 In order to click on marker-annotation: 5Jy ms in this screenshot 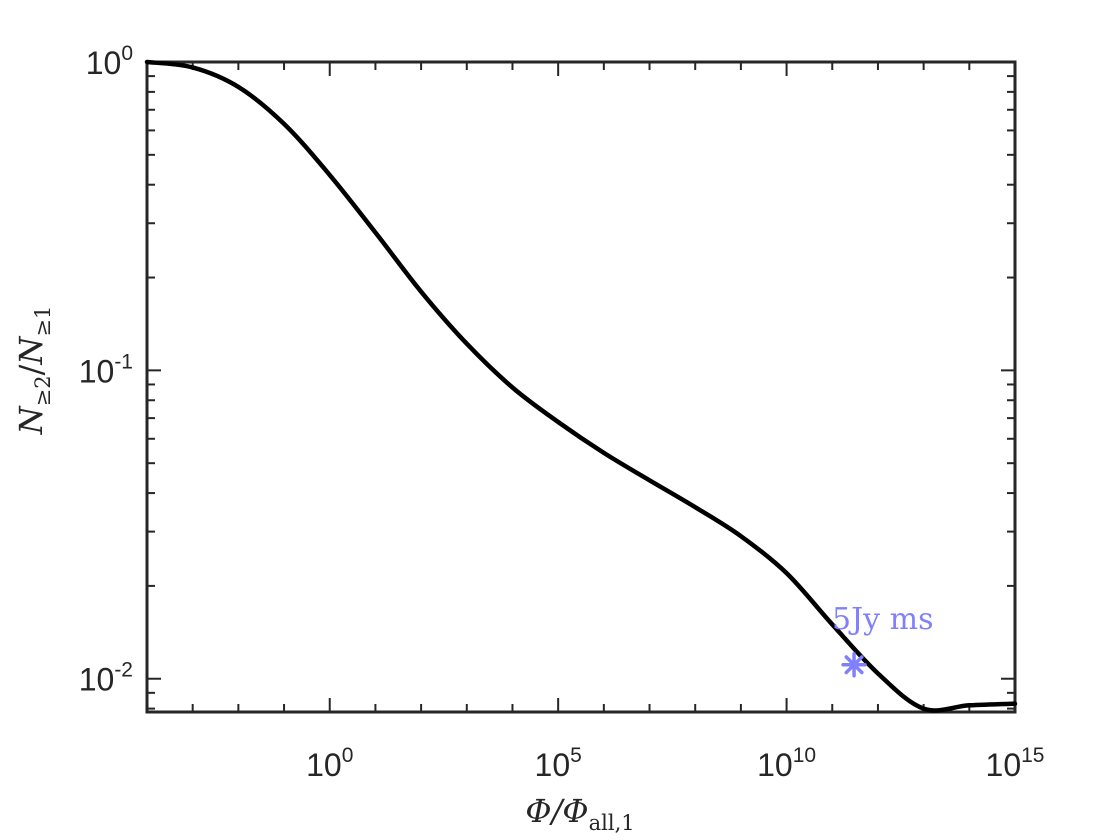, I will do `click(882, 619)`.